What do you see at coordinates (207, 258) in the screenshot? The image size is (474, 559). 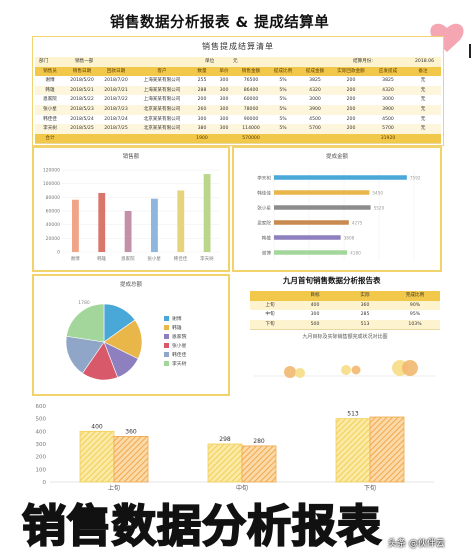 I see `x-tick-label: 李天树` at bounding box center [207, 258].